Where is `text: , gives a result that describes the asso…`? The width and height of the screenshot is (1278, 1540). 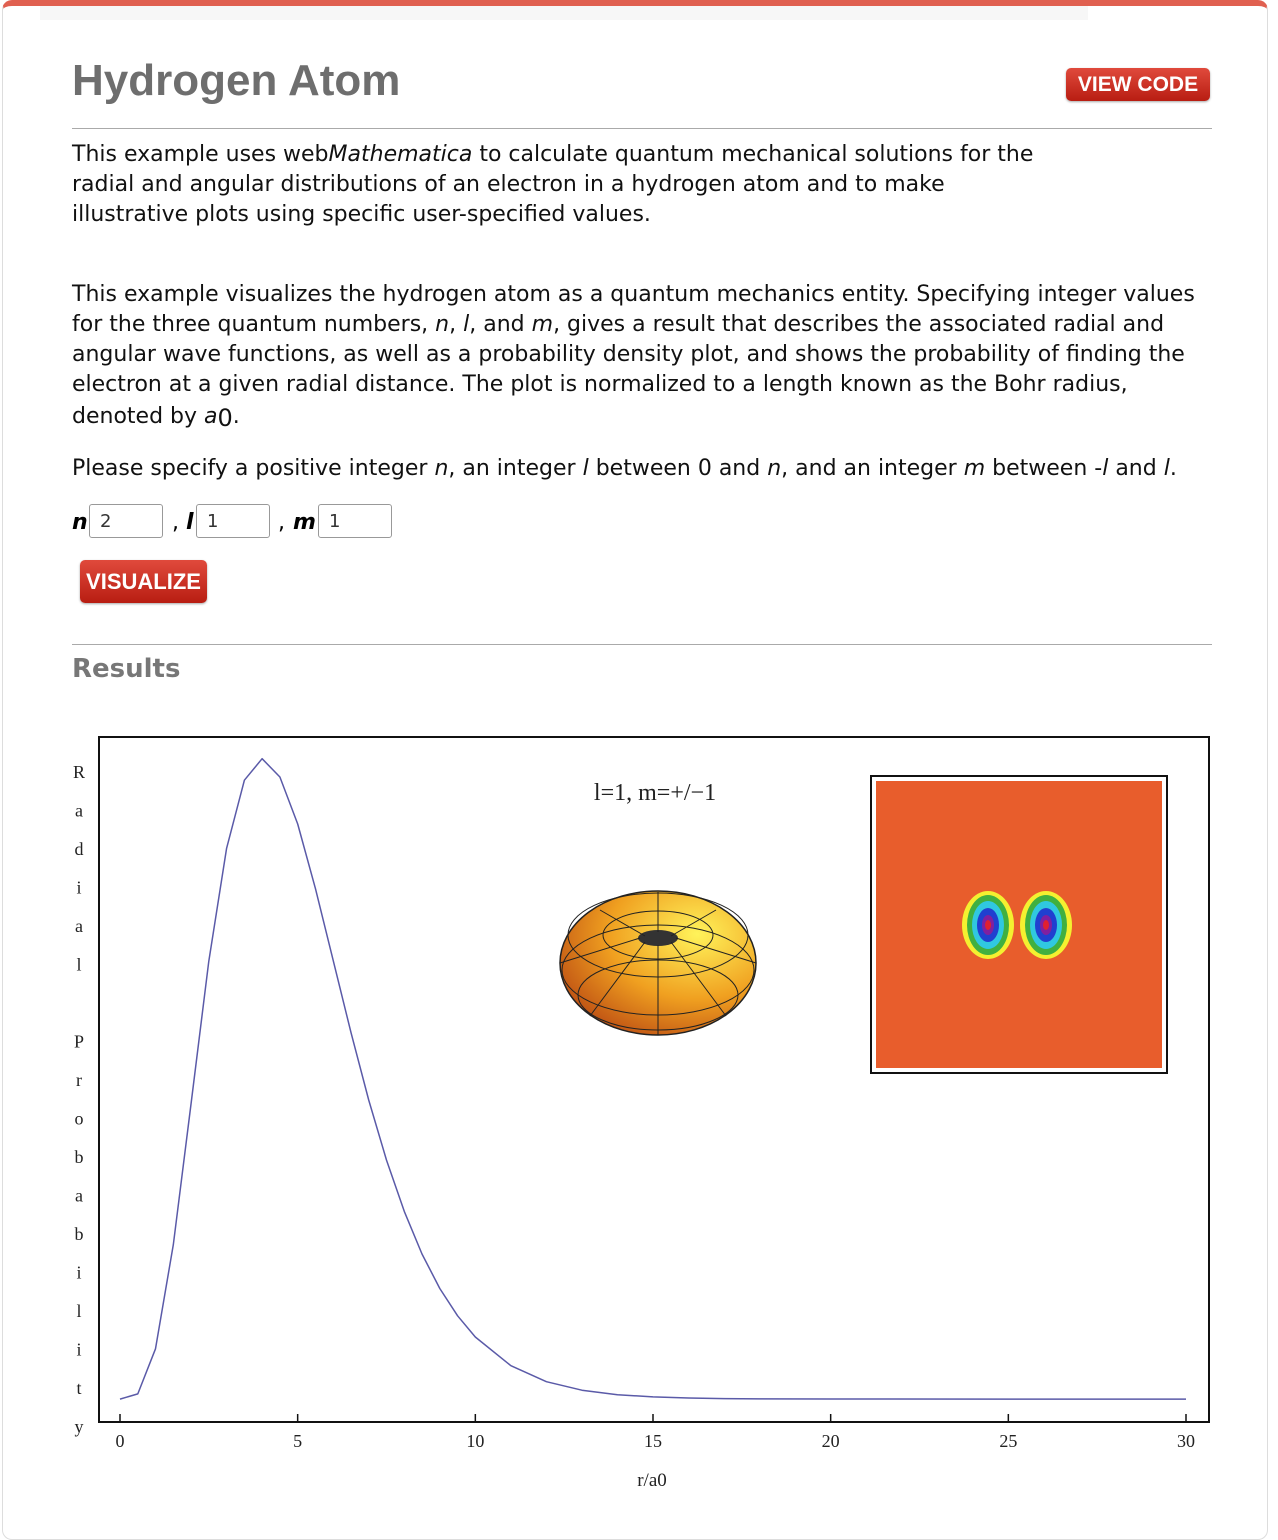 text: , gives a result that describes the asso… is located at coordinates (628, 370).